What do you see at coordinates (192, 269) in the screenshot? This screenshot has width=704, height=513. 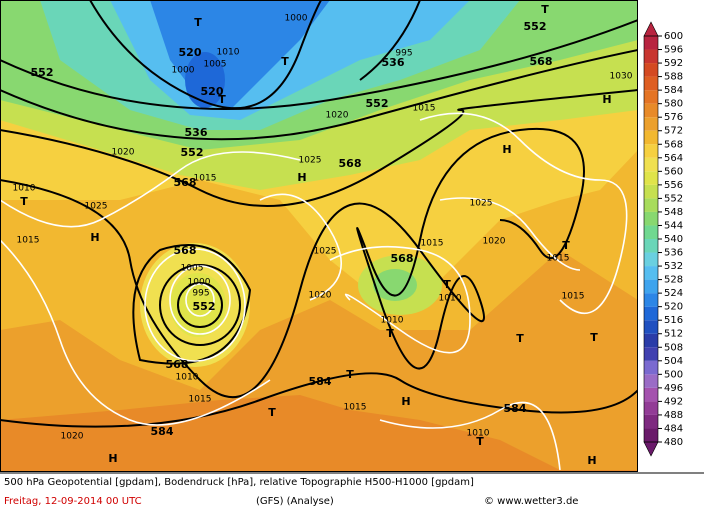 I see `pressure-label: 1005` at bounding box center [192, 269].